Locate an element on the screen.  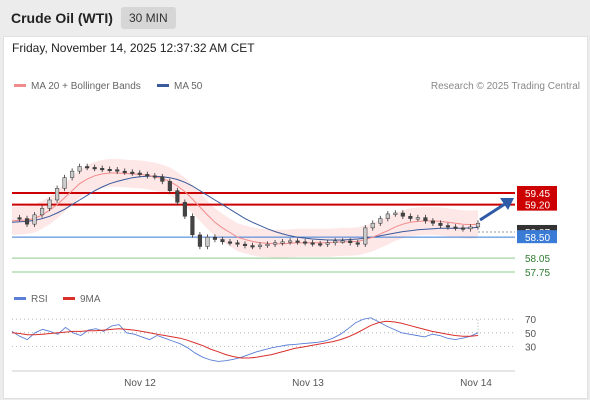
forecast-arrow-head is located at coordinates (507, 204).